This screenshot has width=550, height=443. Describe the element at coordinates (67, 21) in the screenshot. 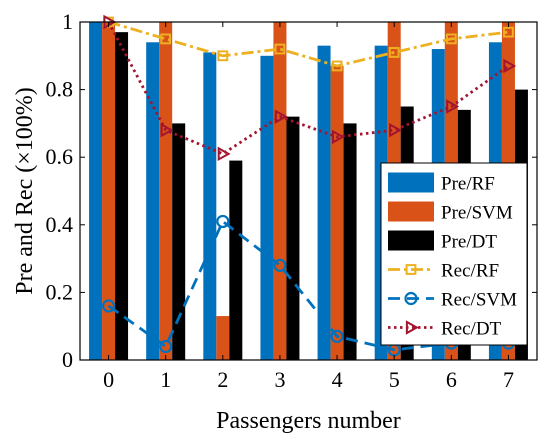

I see `y-tick-label: 1` at that location.